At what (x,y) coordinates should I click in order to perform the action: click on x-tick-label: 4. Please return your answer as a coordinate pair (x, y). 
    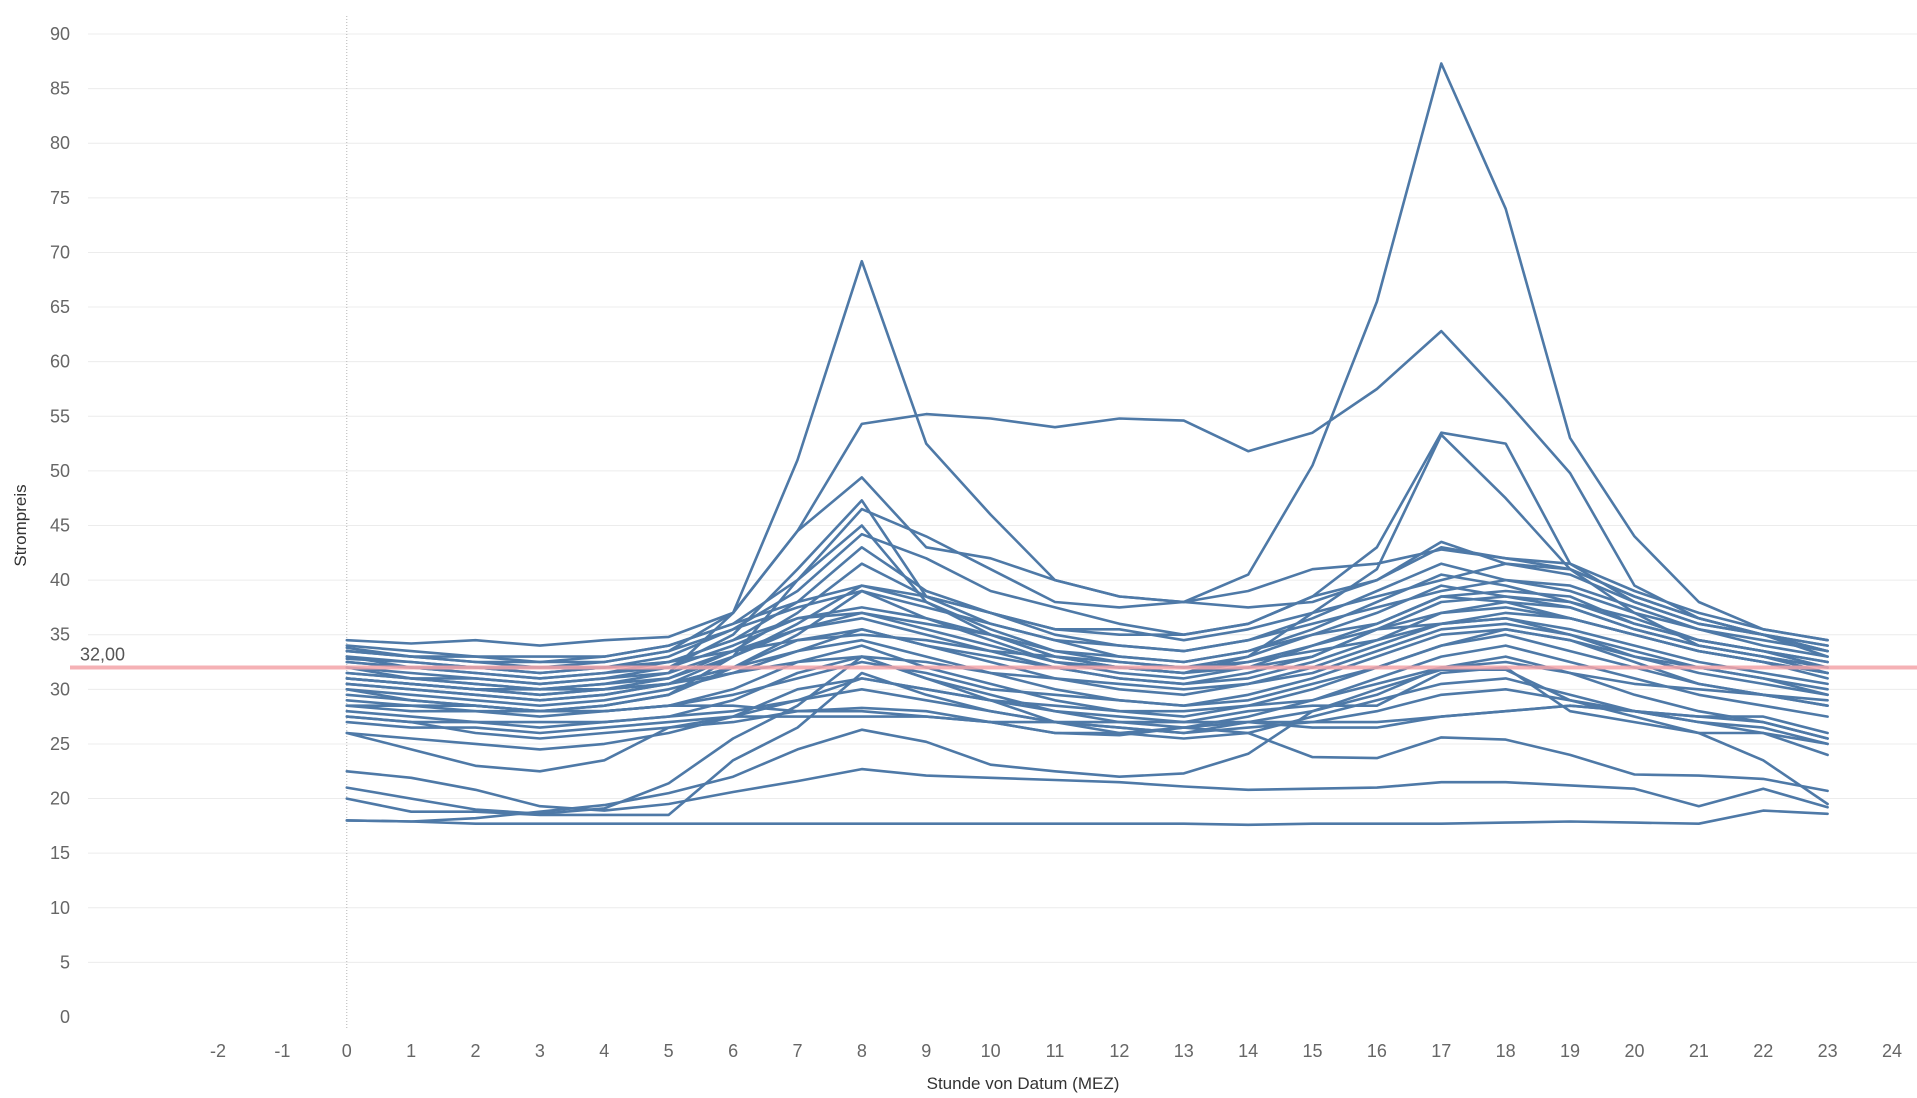
    Looking at the image, I should click on (604, 1051).